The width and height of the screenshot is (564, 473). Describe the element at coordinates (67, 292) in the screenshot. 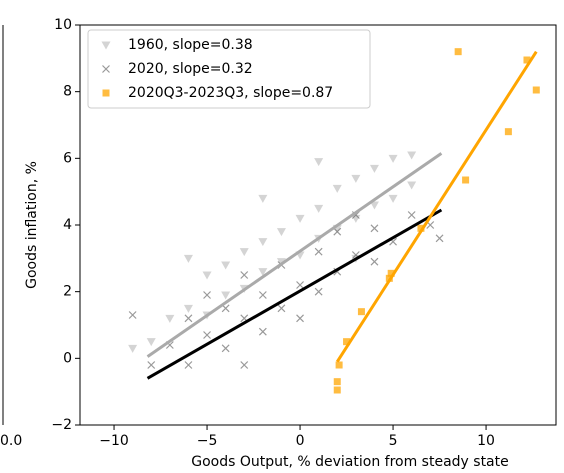

I see `y-tick-label: 2` at that location.